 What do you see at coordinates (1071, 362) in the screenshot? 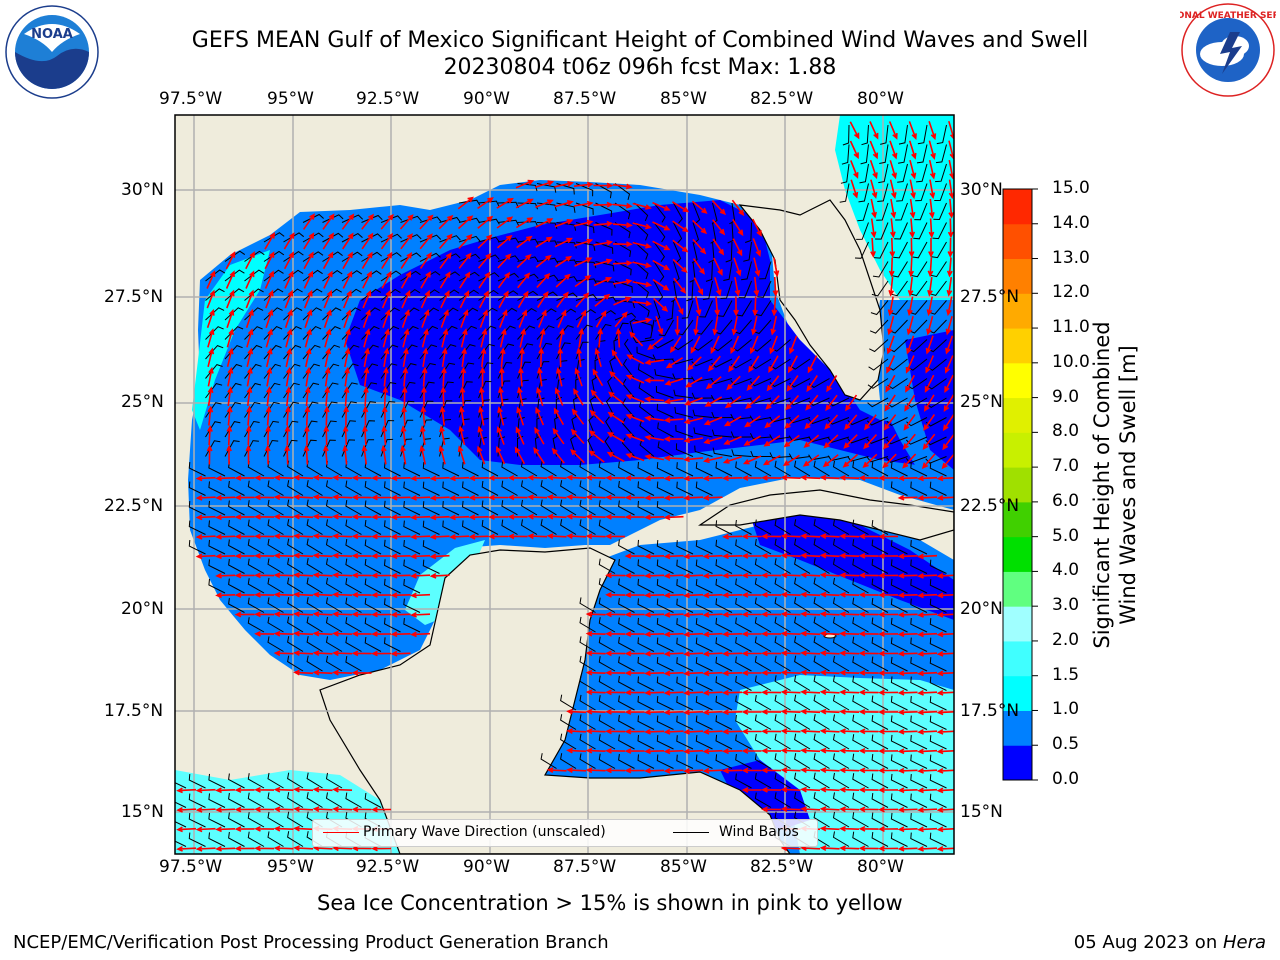
I see `colorbar-tick-label: 10.0` at bounding box center [1071, 362].